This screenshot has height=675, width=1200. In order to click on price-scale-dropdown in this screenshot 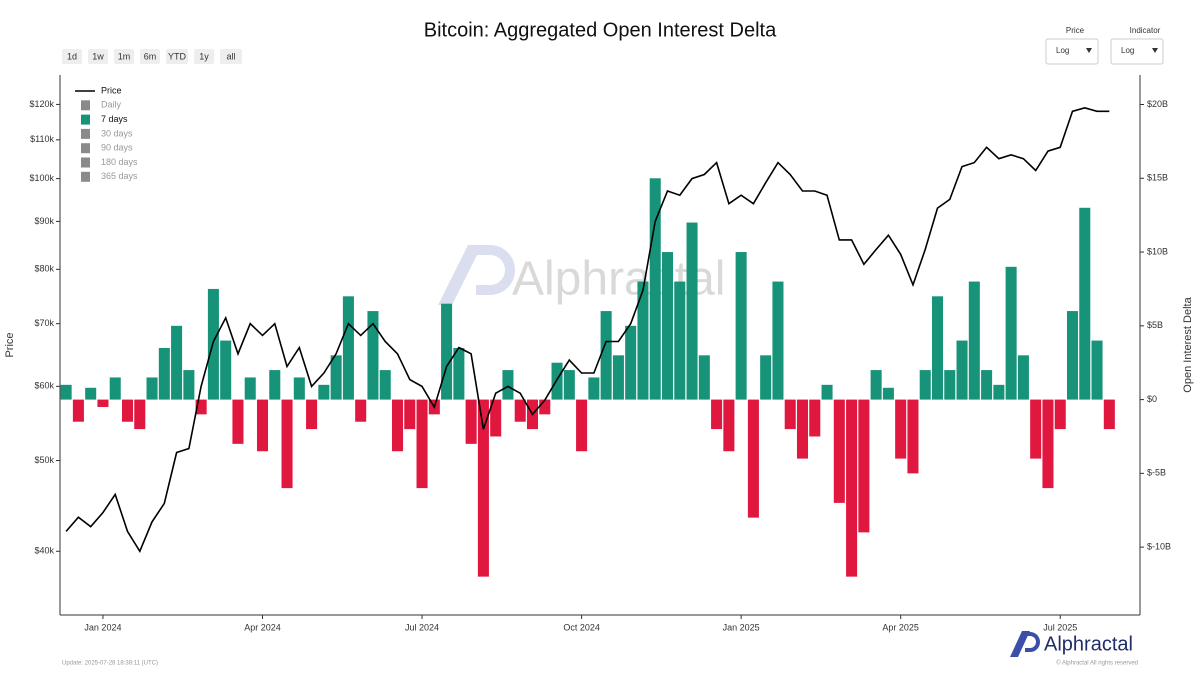, I will do `click(1072, 51)`.